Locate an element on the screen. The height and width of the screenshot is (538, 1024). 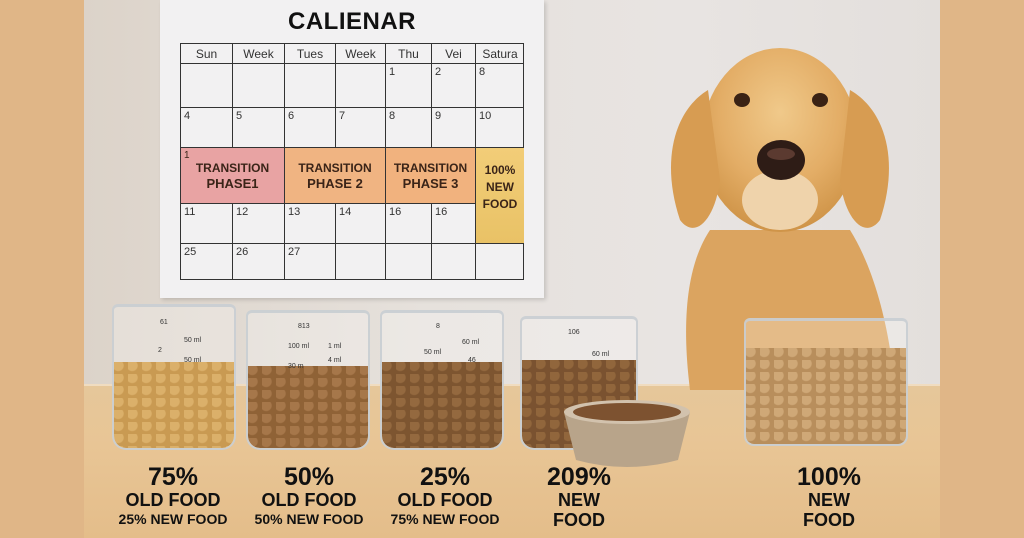
golden-retriever-dog is located at coordinates (782, 219).